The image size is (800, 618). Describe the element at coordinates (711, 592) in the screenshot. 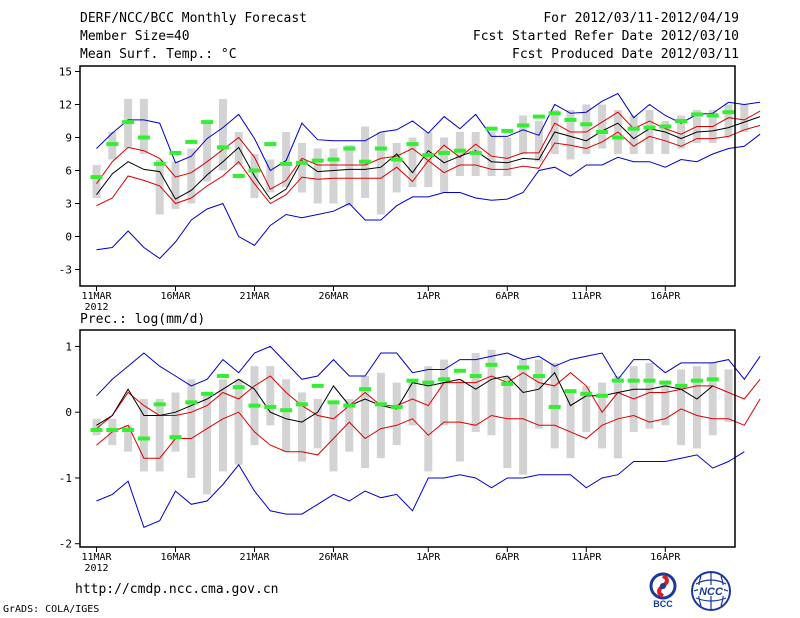

I see `ncc-logo-text: NCC` at that location.